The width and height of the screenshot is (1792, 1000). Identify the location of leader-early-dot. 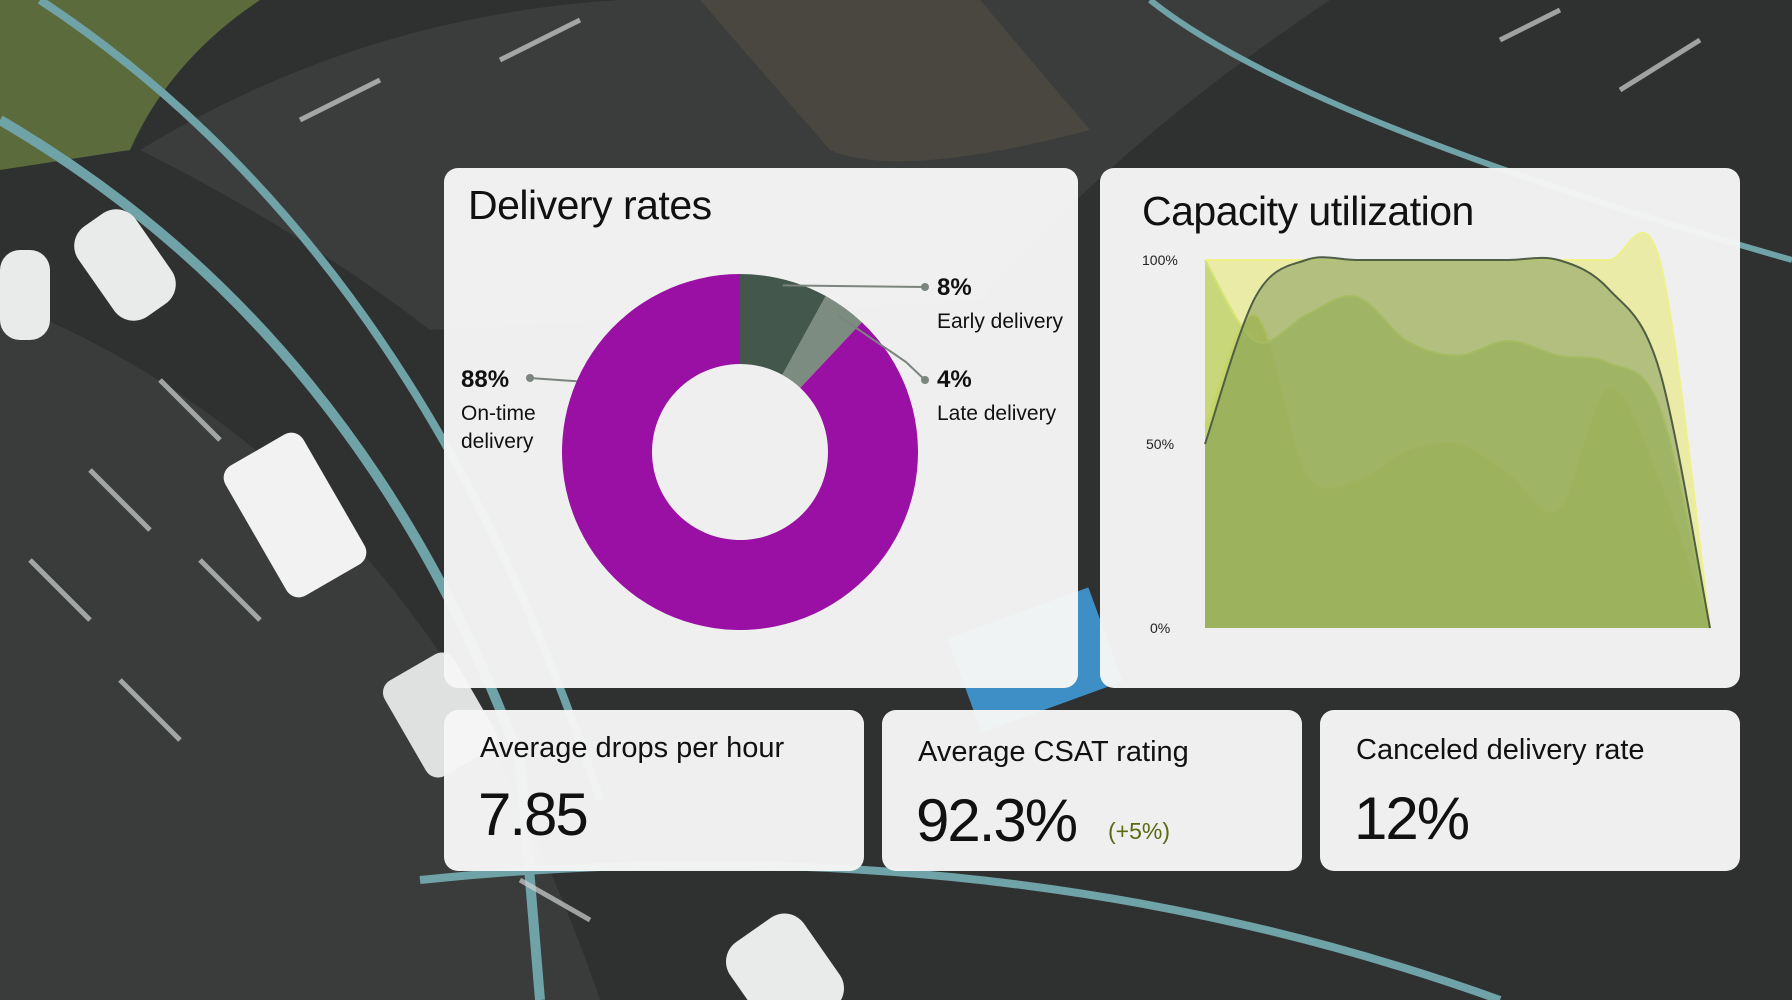
(925, 287).